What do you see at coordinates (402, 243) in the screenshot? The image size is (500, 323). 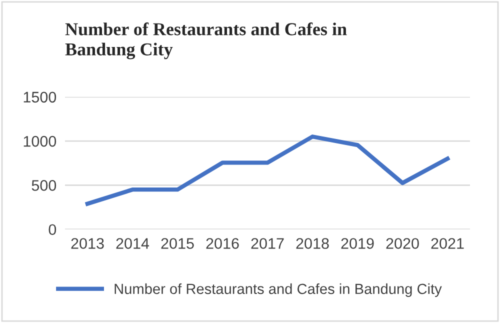 I see `x-tick-label: 2020` at bounding box center [402, 243].